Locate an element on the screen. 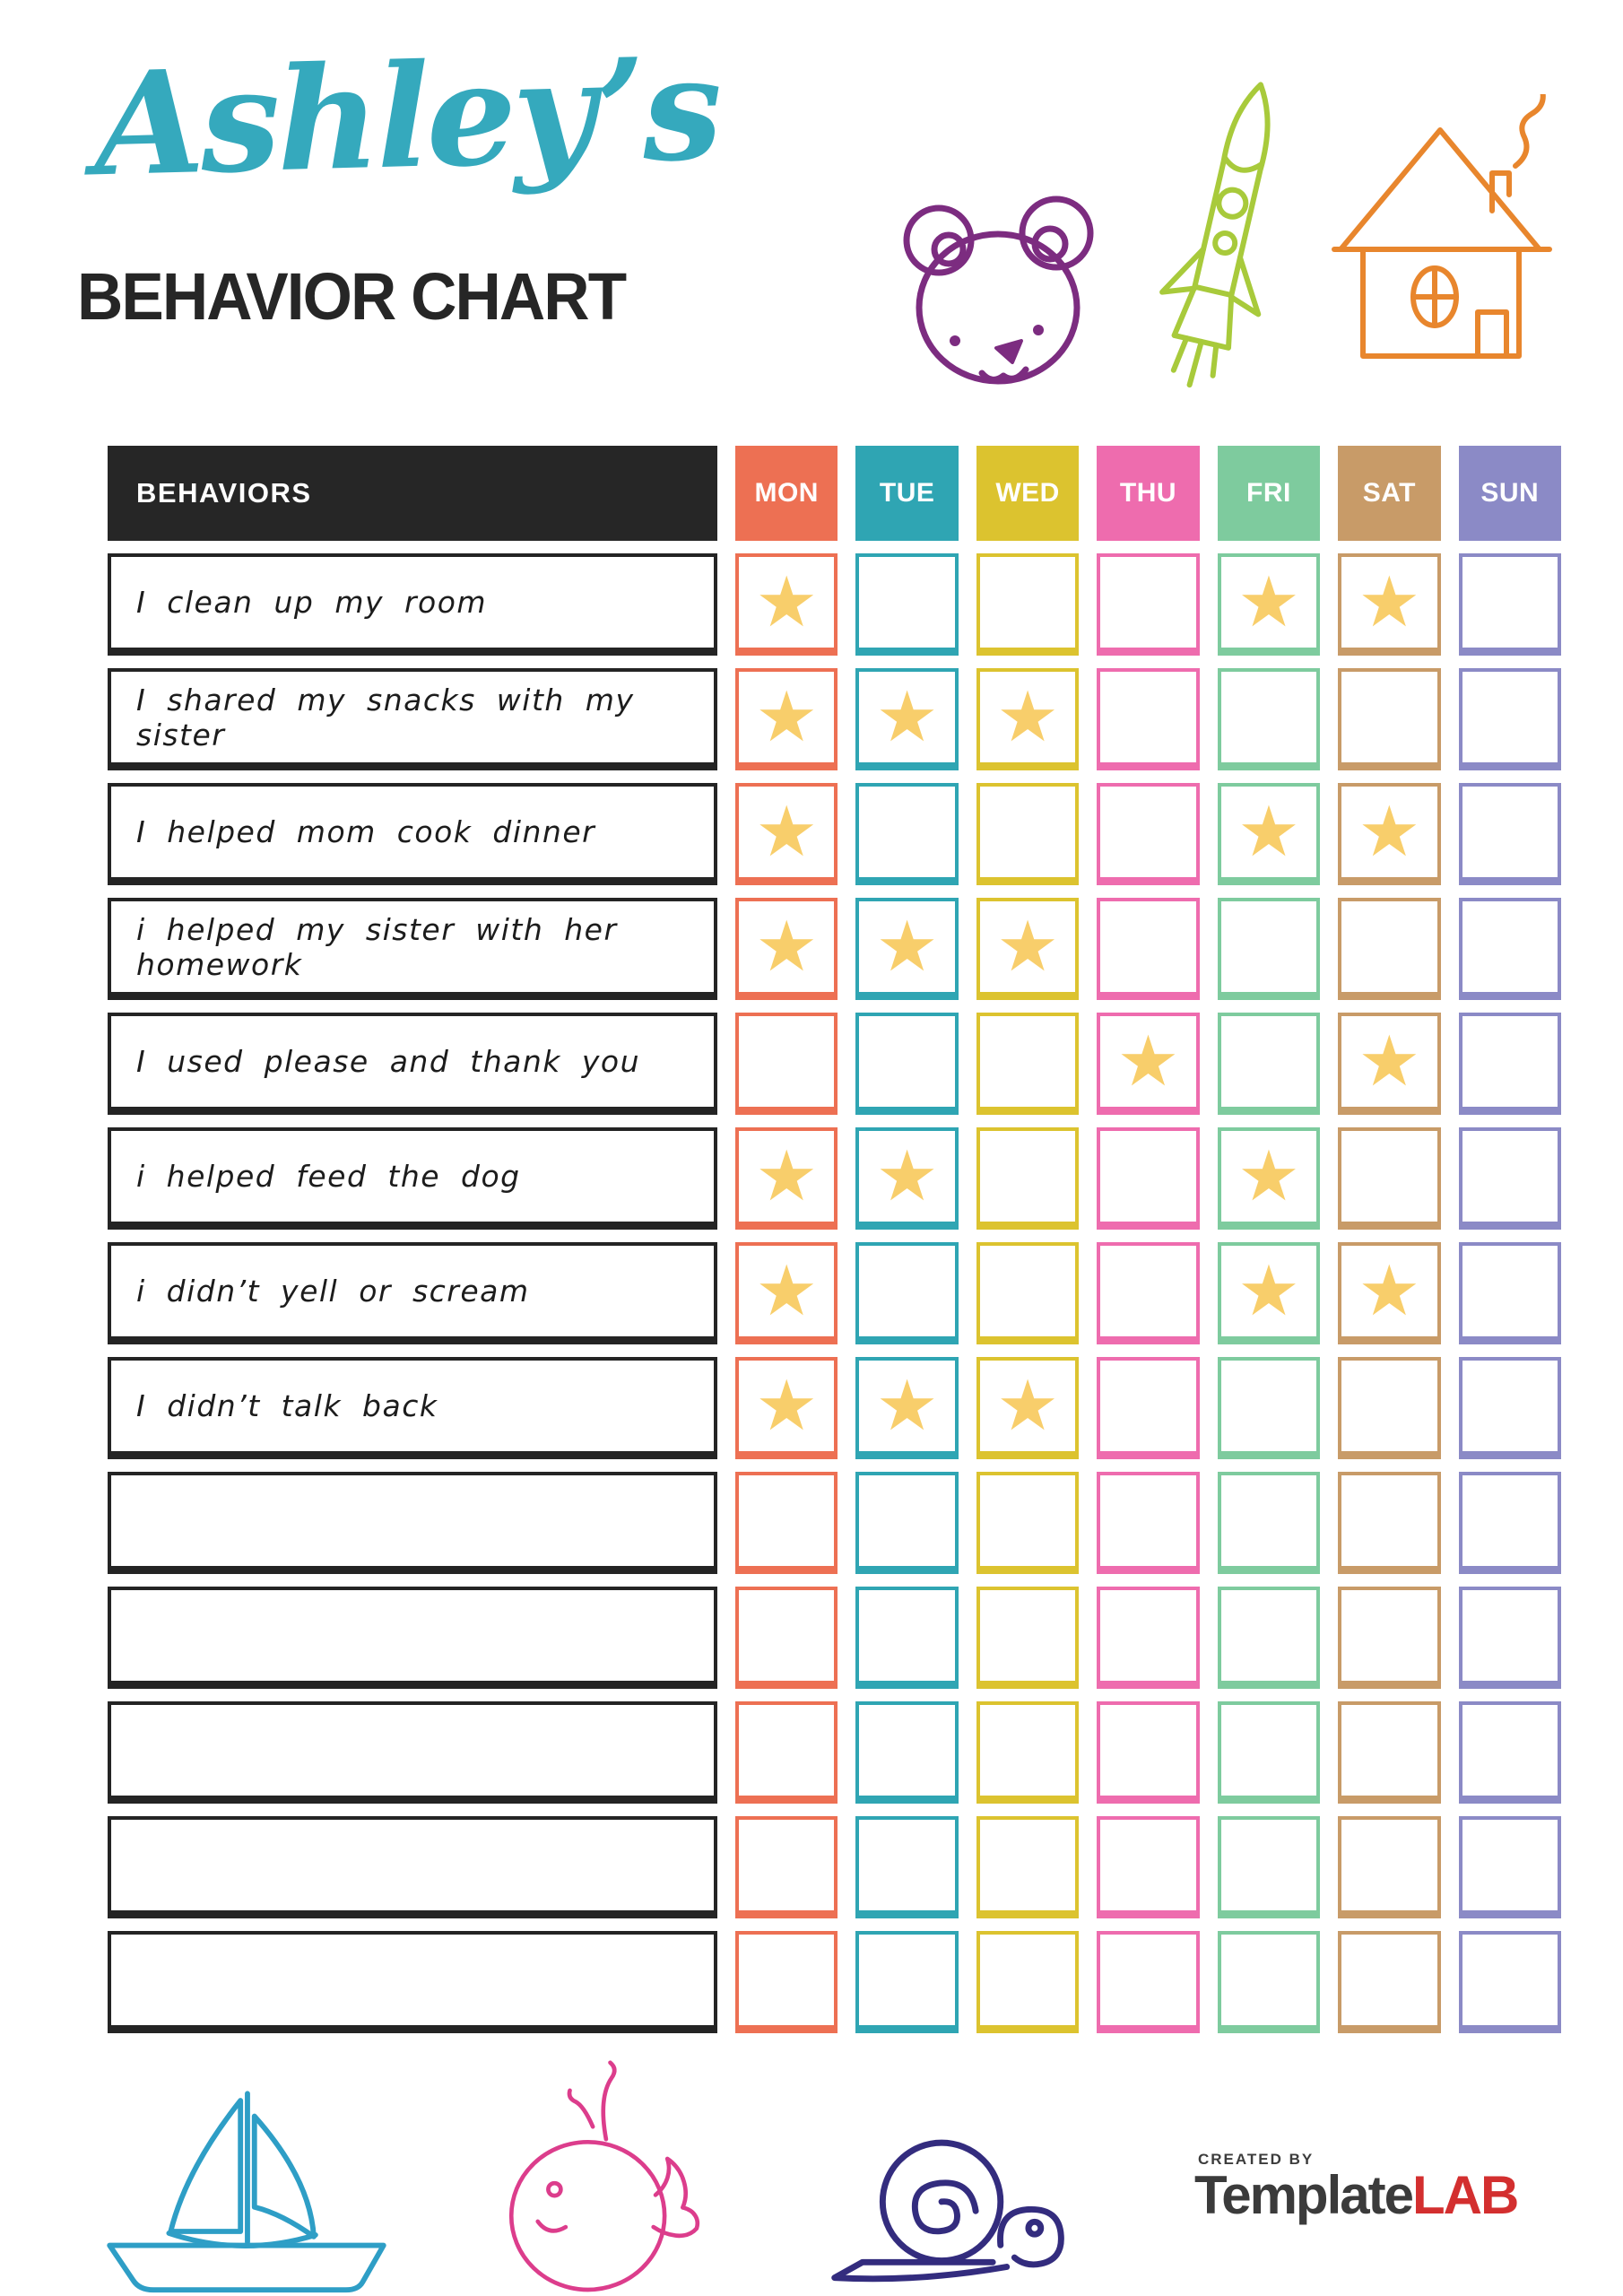  behavior-label: I clean up my room is located at coordinates (412, 604).